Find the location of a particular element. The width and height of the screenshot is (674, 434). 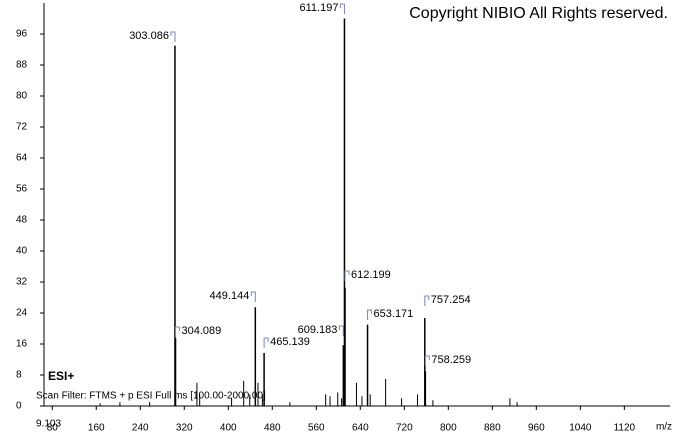

peak-label: 609.183 is located at coordinates (318, 330).